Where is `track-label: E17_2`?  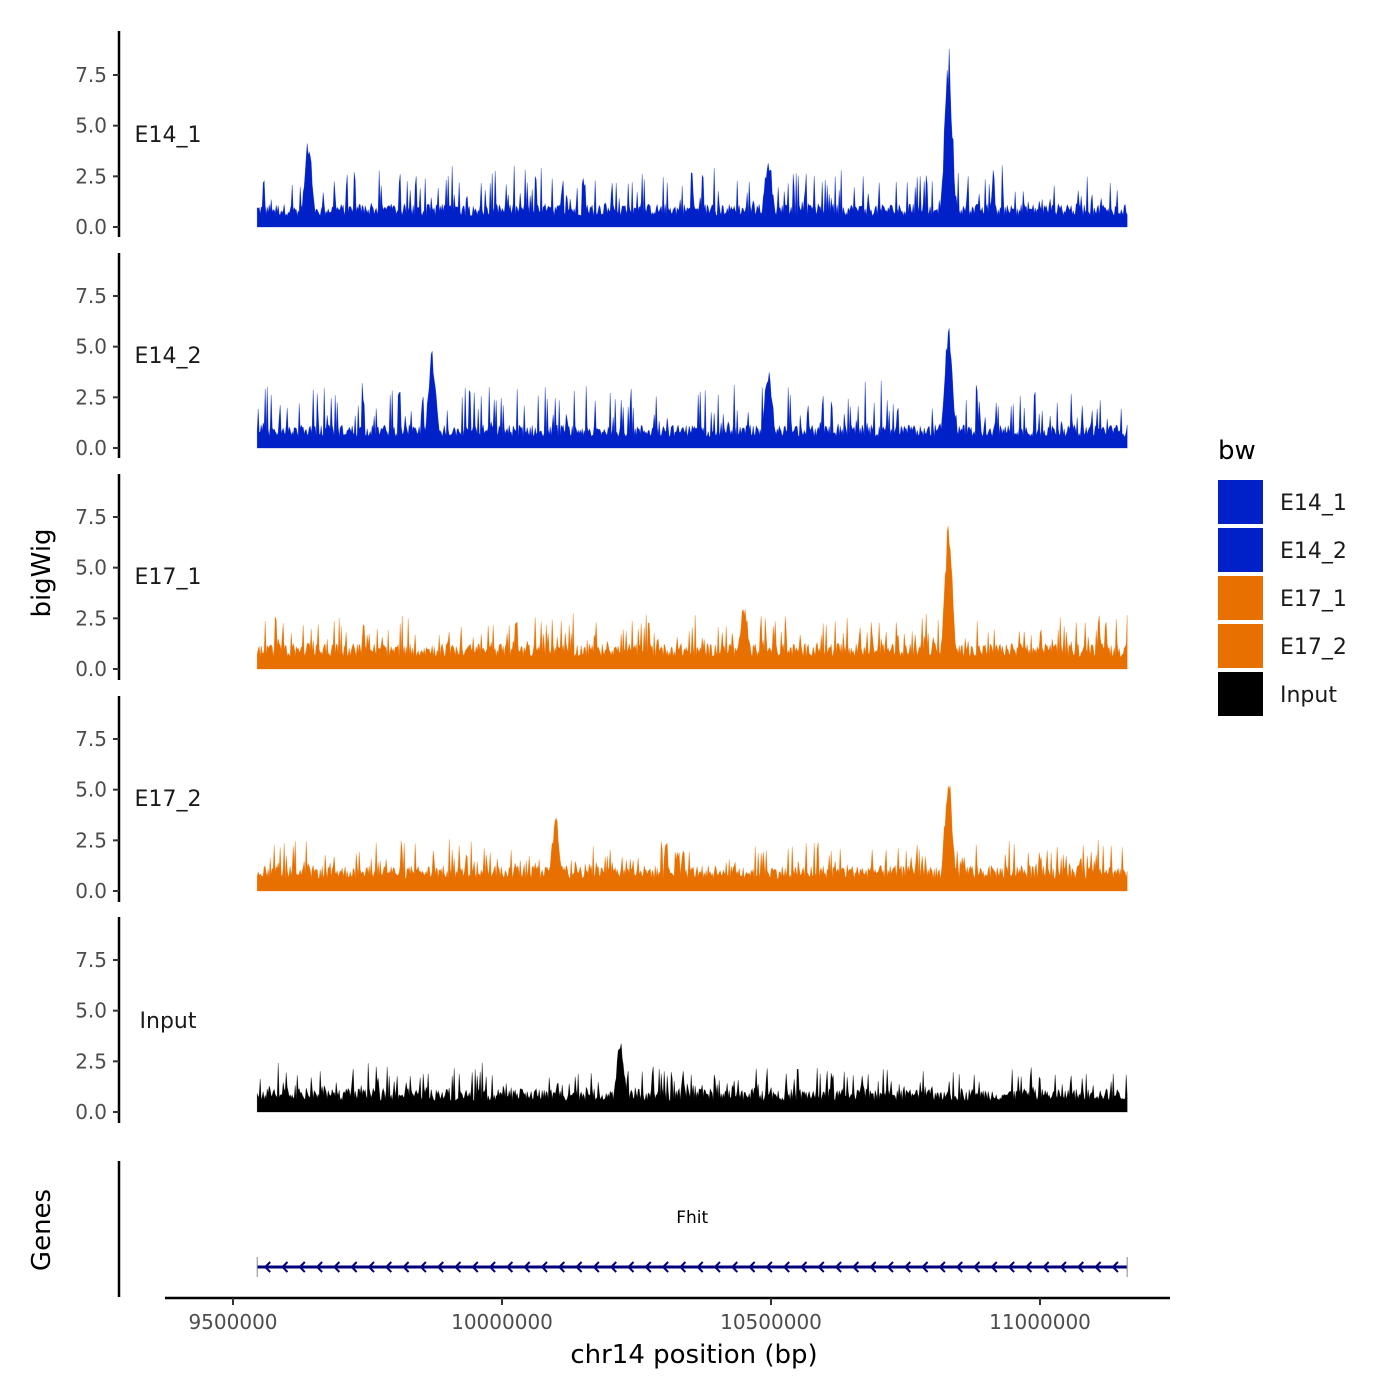
track-label: E17_2 is located at coordinates (168, 799).